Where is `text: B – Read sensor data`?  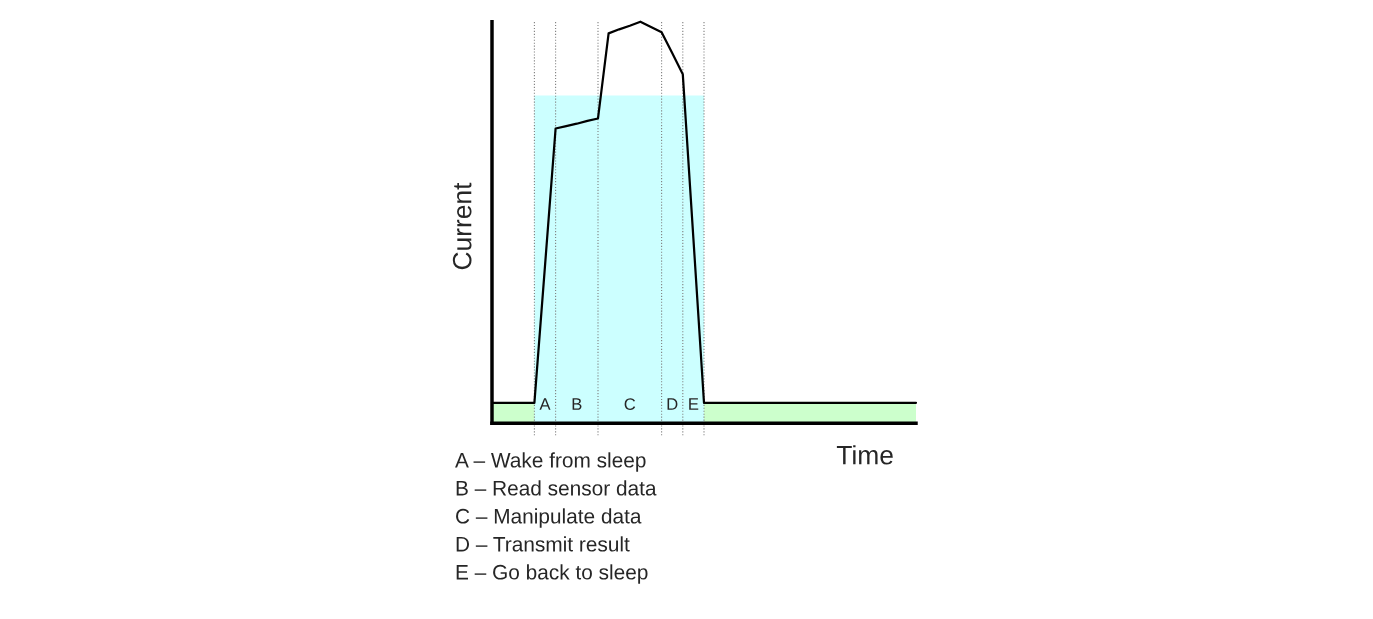
text: B – Read sensor data is located at coordinates (556, 488).